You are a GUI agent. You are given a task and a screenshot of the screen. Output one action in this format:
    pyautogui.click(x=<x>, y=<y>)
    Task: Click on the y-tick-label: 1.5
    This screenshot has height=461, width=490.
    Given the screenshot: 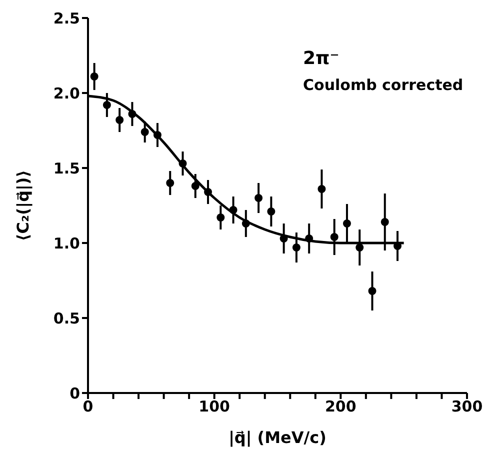 What is the action you would take?
    pyautogui.click(x=66, y=168)
    